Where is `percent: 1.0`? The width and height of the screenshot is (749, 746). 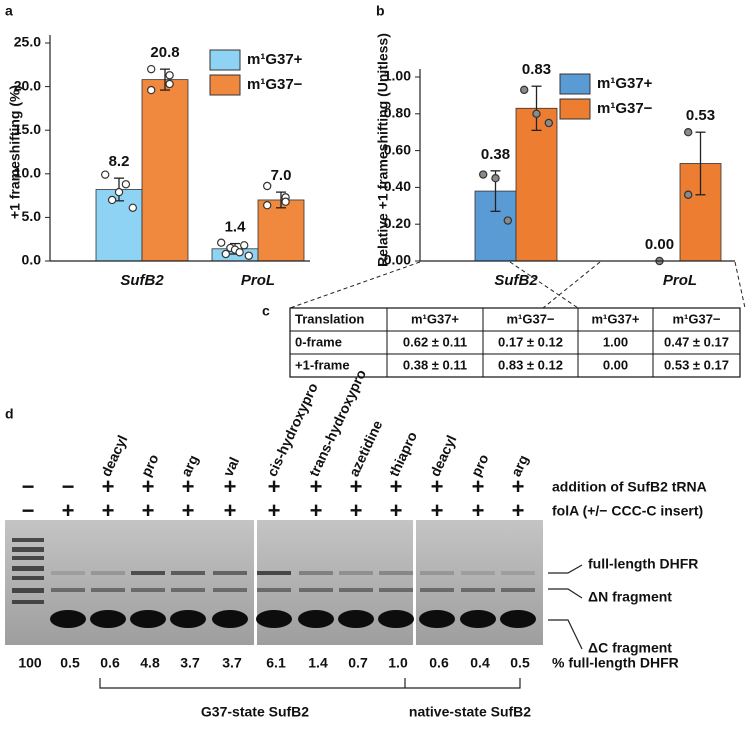
percent: 1.0 is located at coordinates (398, 663).